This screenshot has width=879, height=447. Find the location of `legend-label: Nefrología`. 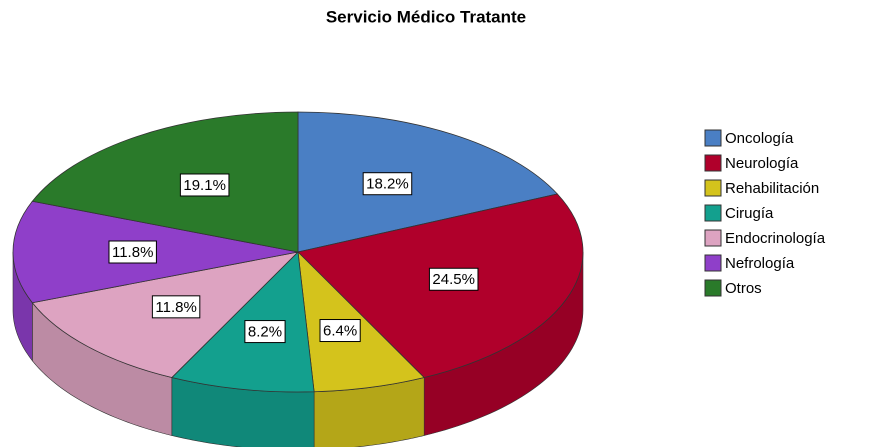

legend-label: Nefrología is located at coordinates (760, 263).